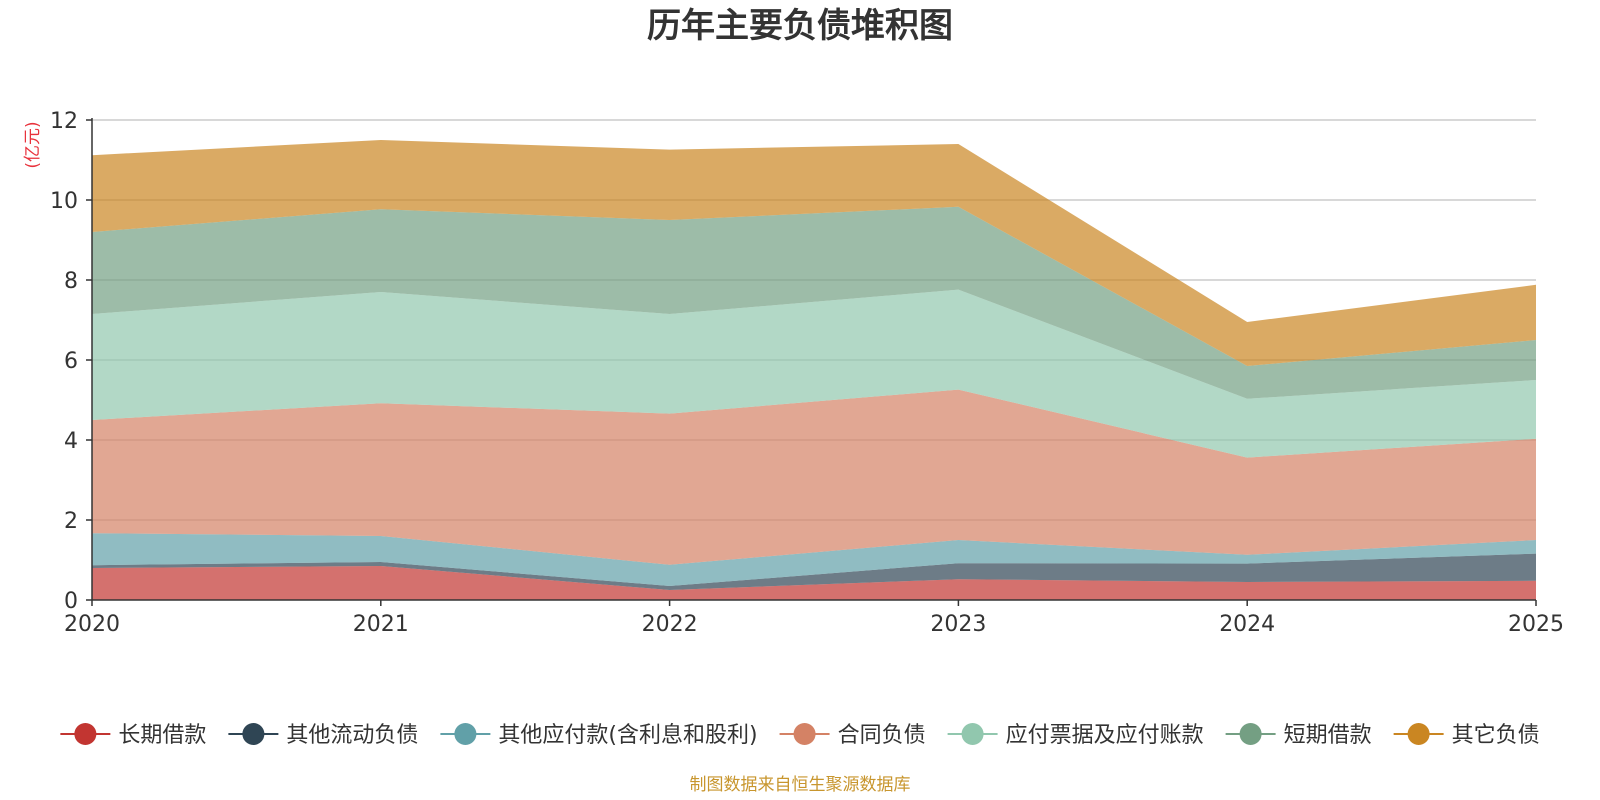  What do you see at coordinates (92, 624) in the screenshot?
I see `x-tick-label: 2020` at bounding box center [92, 624].